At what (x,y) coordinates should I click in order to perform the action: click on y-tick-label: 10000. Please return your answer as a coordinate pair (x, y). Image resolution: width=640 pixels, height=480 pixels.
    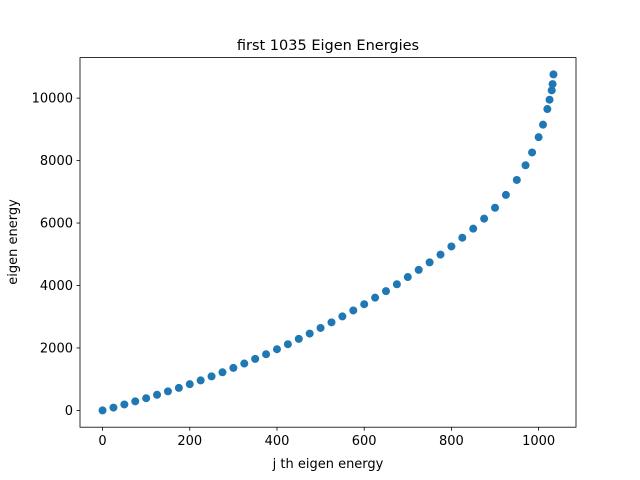
    Looking at the image, I should click on (52, 99).